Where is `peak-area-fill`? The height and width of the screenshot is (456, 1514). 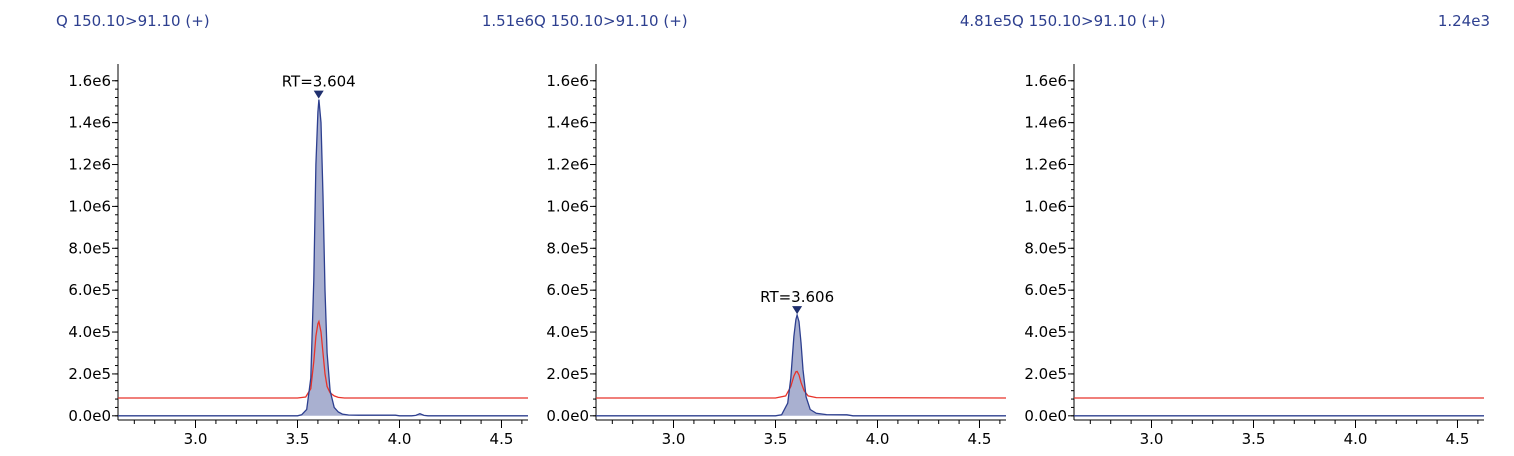
peak-area-fill is located at coordinates (801, 365).